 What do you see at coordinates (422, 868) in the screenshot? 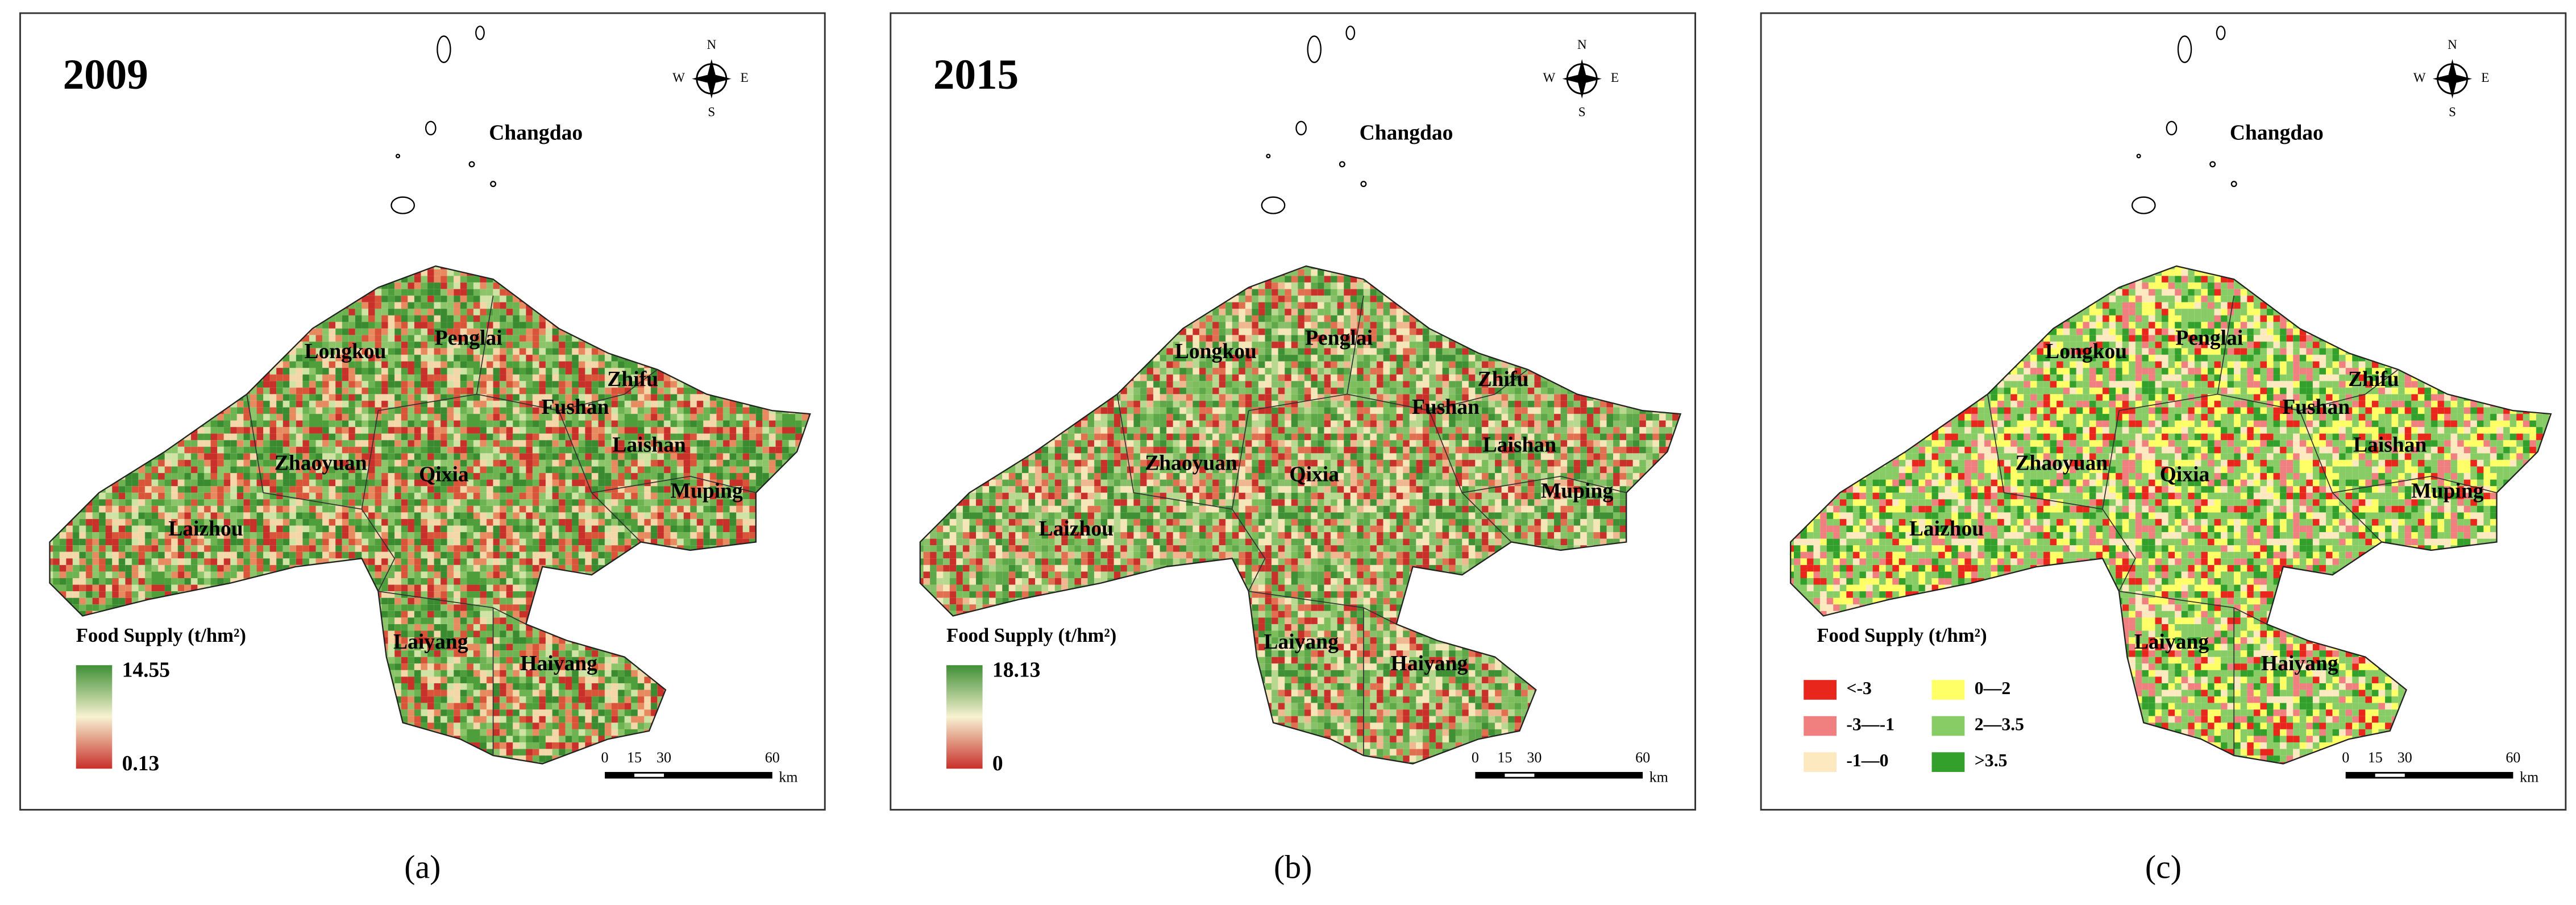
I see `panel-caption: (a)` at bounding box center [422, 868].